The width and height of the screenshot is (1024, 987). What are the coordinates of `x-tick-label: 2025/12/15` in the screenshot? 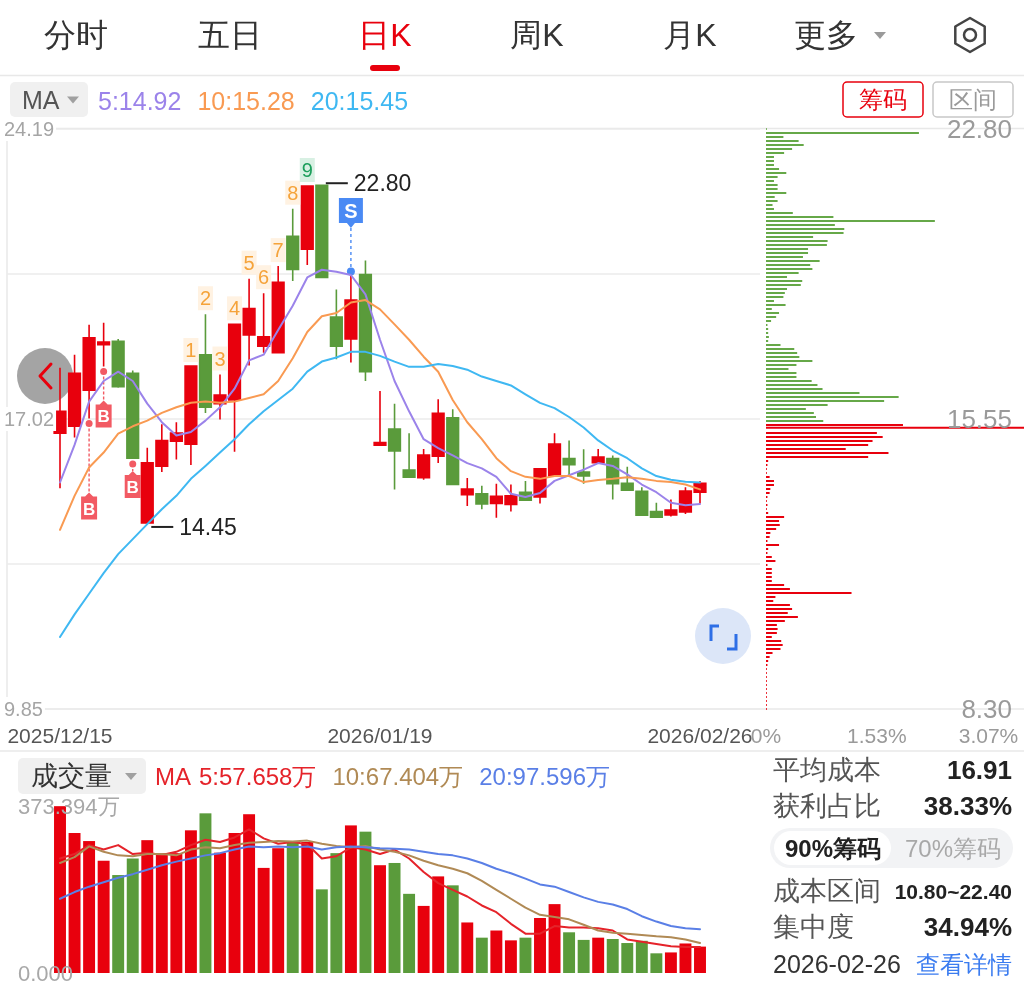 It's located at (60, 735).